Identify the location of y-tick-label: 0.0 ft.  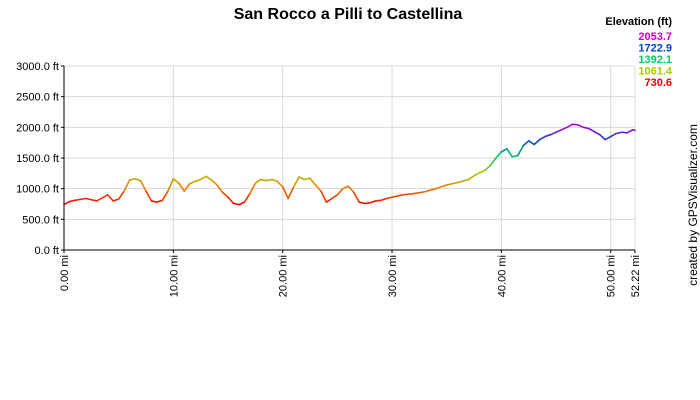
(47, 251).